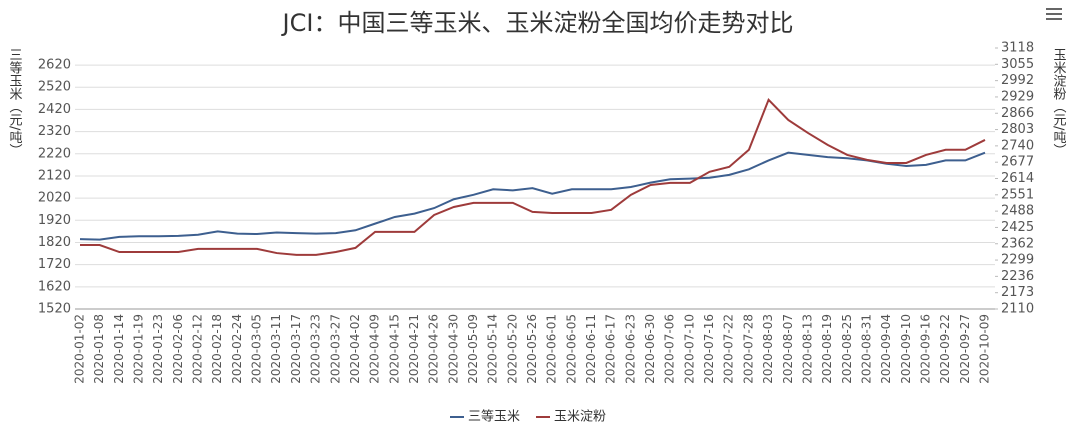 Image resolution: width=1075 pixels, height=432 pixels. What do you see at coordinates (276, 349) in the screenshot?
I see `x-tick-label: 2020-03-11` at bounding box center [276, 349].